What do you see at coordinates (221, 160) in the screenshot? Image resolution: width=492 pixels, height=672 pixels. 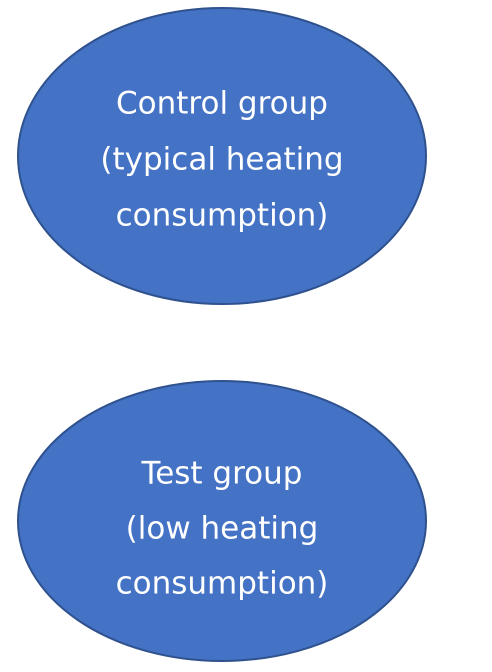 I see `node-label: (typical heating` at bounding box center [221, 160].